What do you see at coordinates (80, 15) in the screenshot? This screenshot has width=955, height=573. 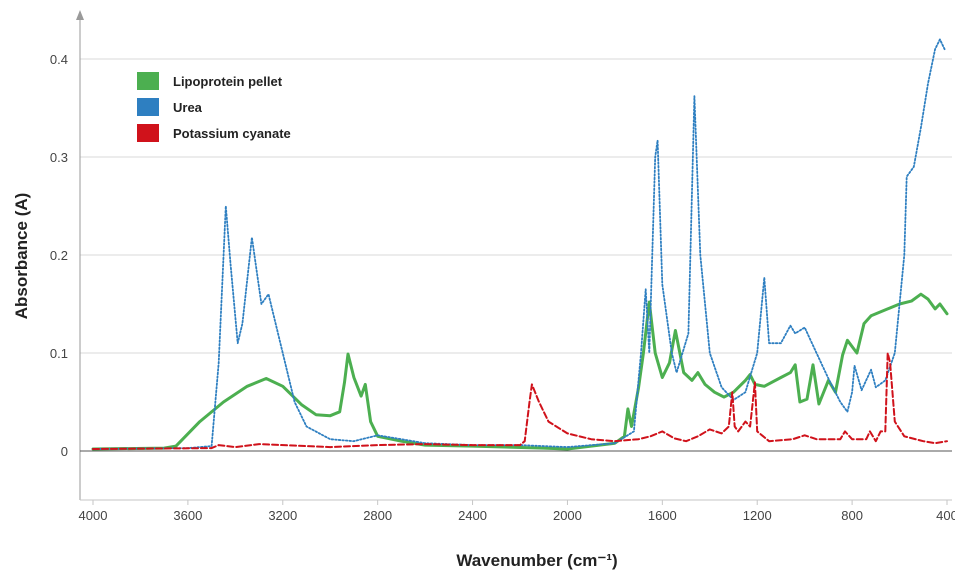 I see `y-axis-arrow-icon` at bounding box center [80, 15].